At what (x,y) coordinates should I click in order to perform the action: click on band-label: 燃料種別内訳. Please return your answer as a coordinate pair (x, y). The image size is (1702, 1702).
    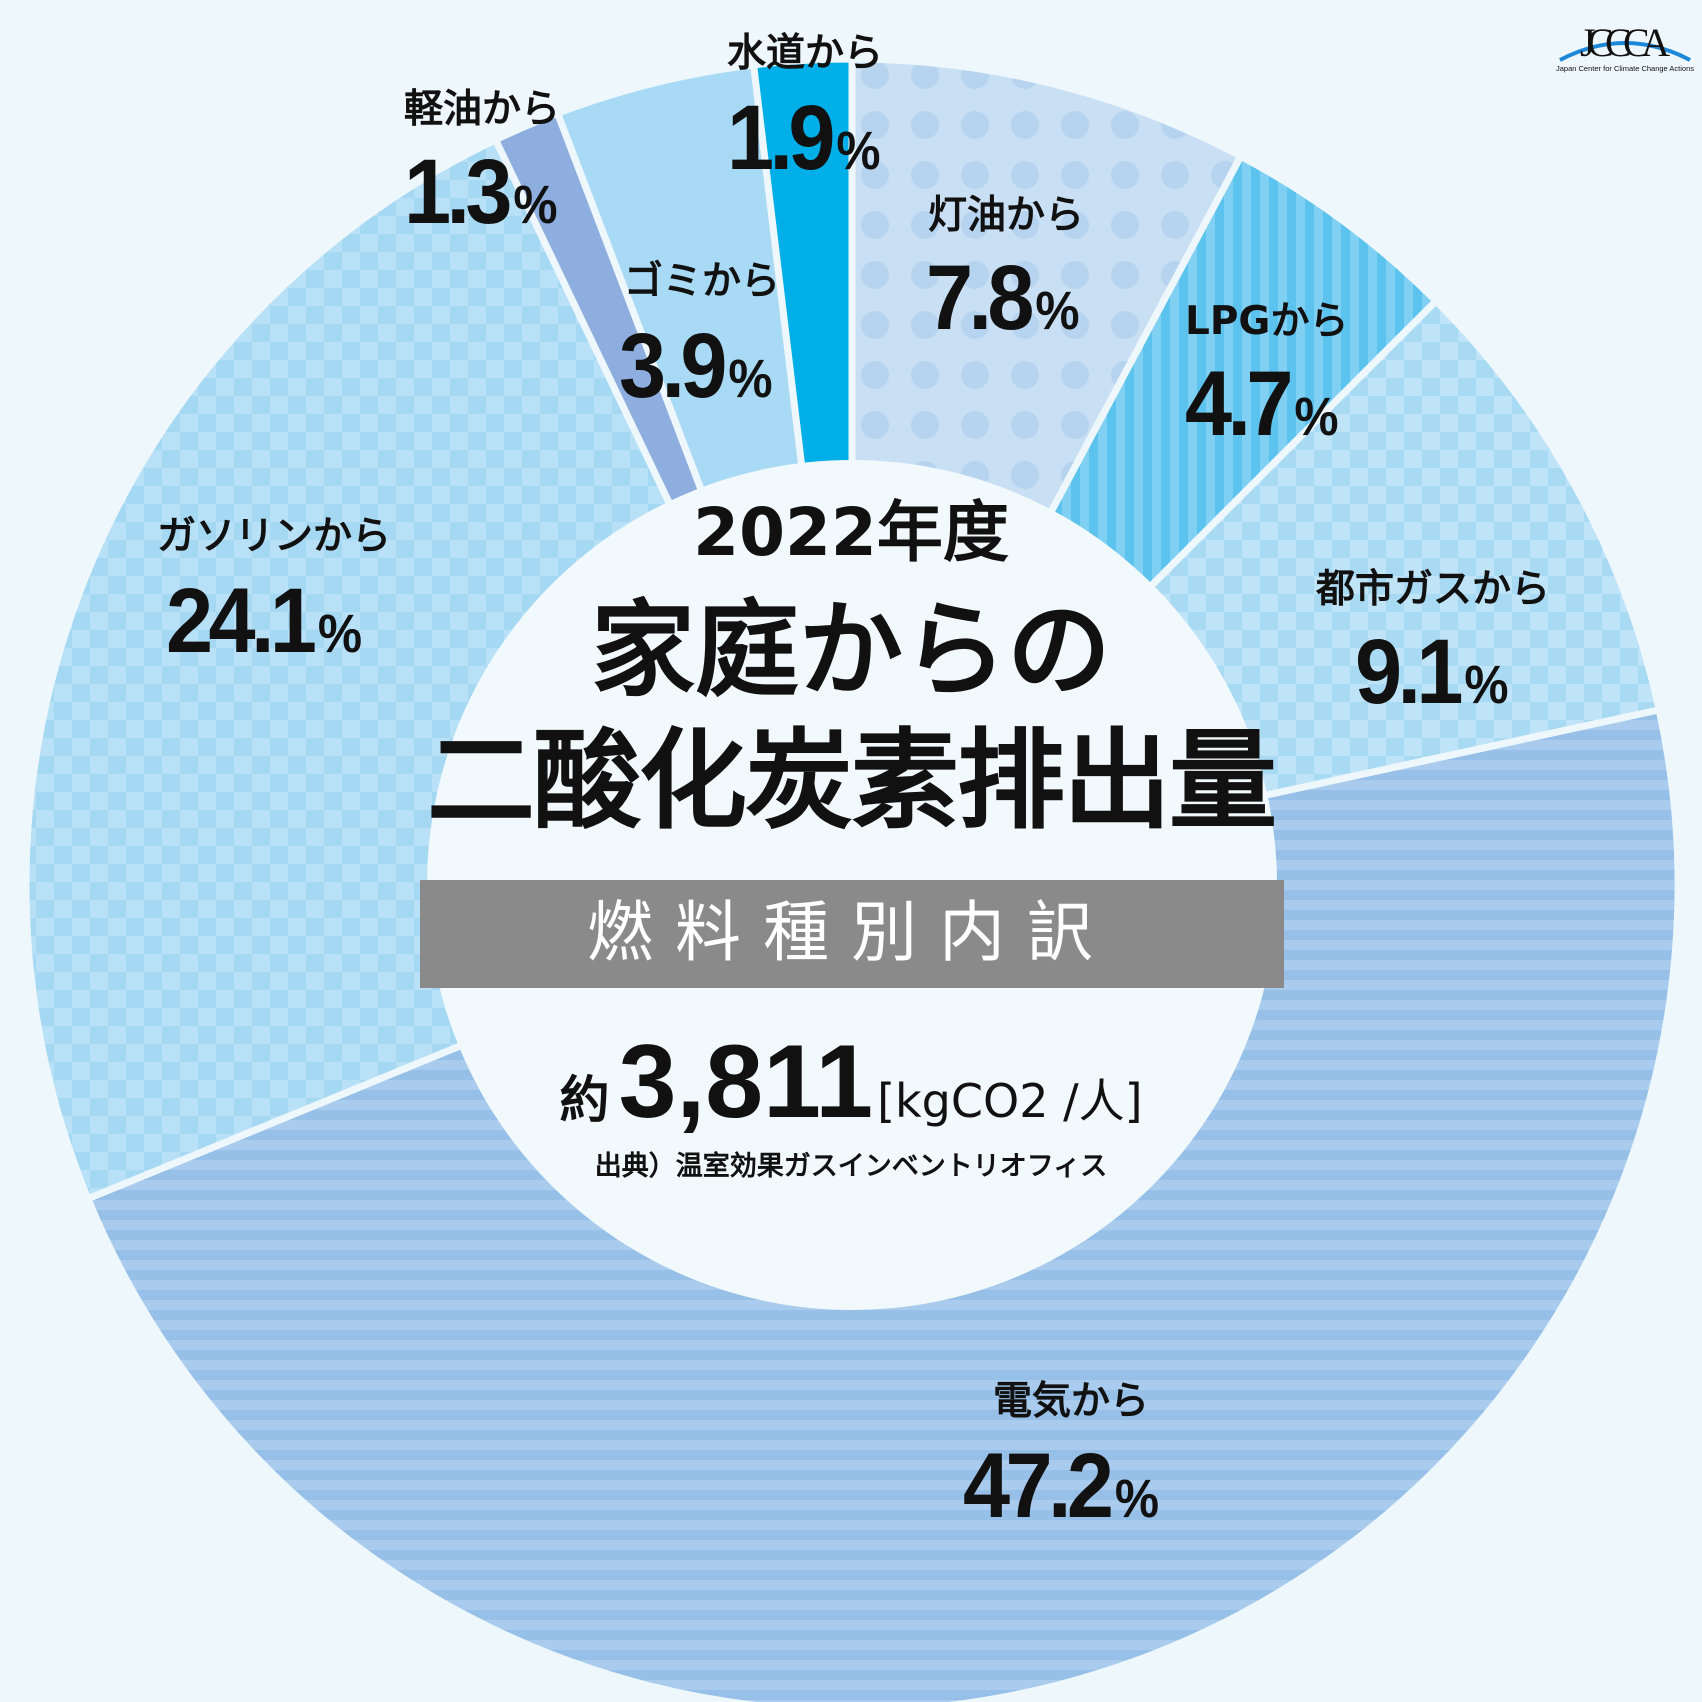
    Looking at the image, I should click on (851, 932).